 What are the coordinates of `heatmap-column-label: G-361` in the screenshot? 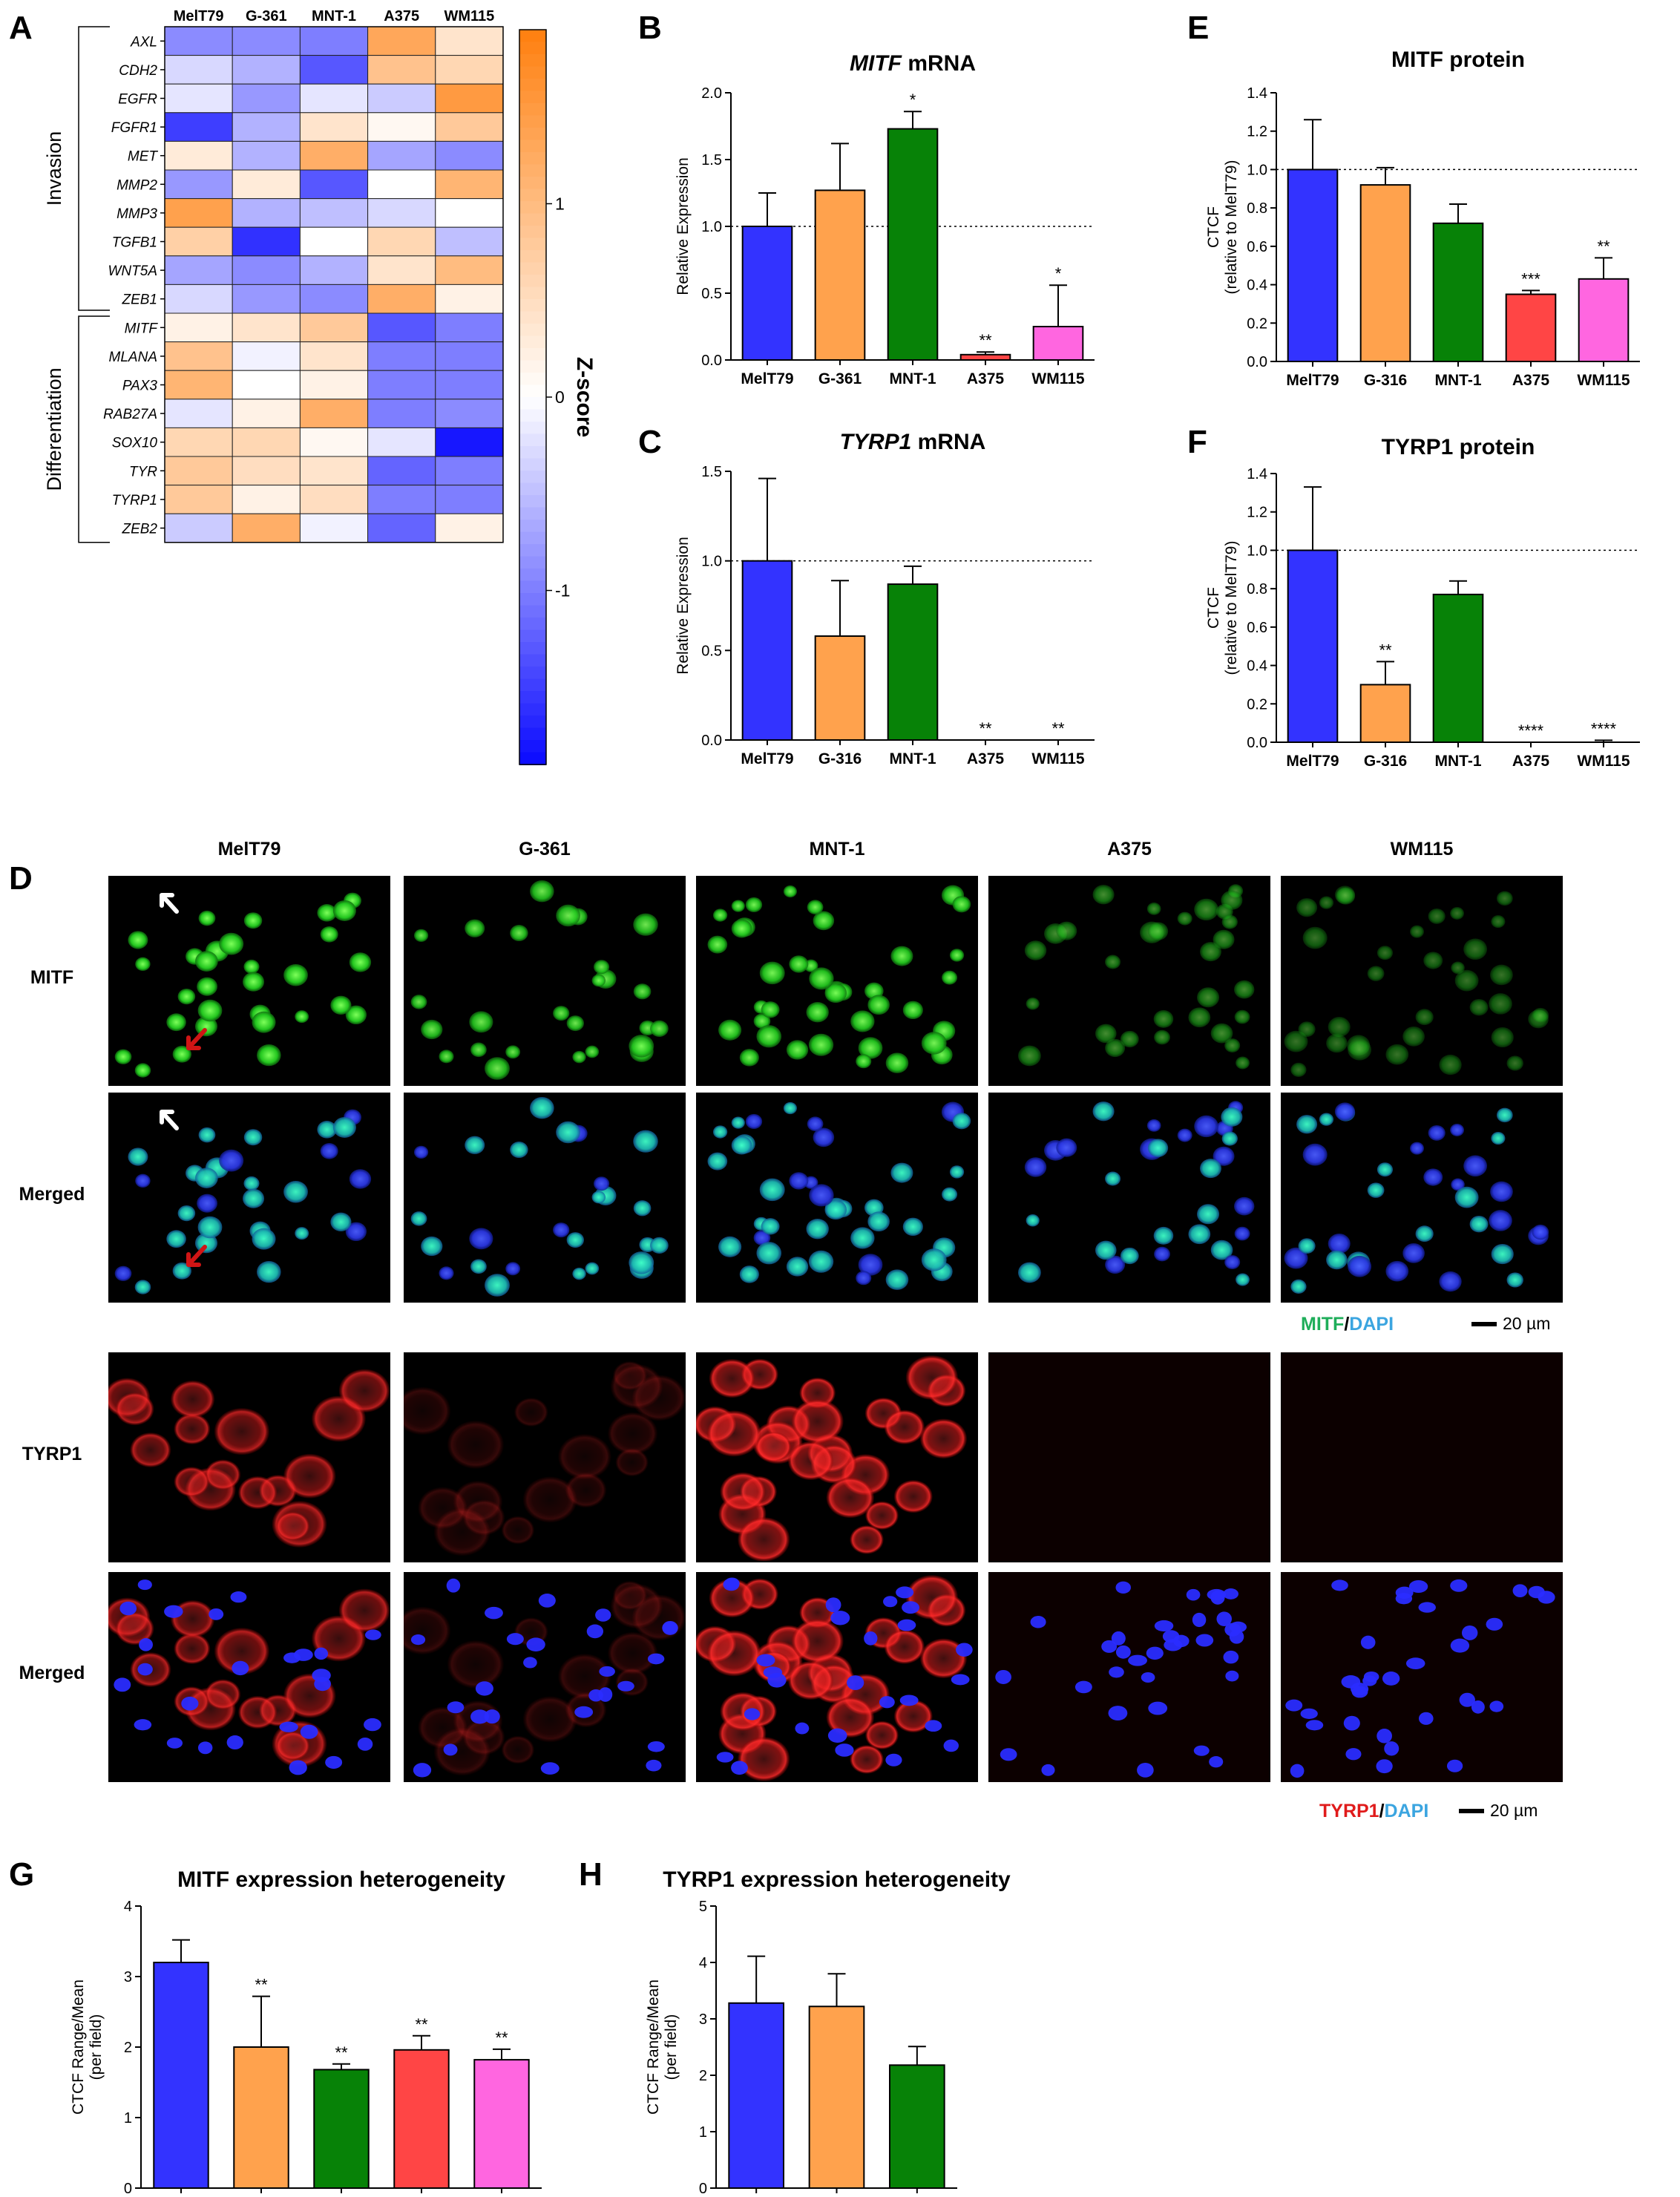 It's located at (266, 16).